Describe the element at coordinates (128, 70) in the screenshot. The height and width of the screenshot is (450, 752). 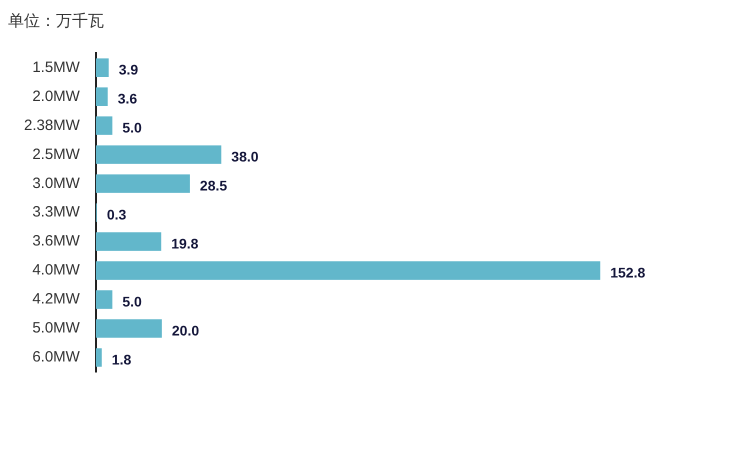
I see `data-label: 3.9` at that location.